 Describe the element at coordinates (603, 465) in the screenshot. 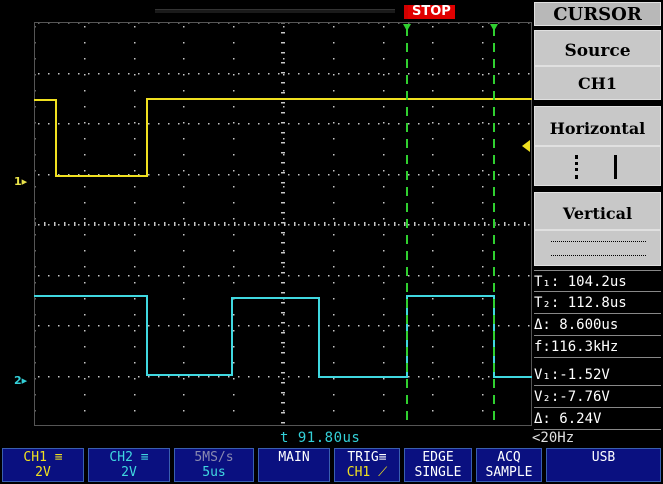

I see `usb-button: USB` at that location.